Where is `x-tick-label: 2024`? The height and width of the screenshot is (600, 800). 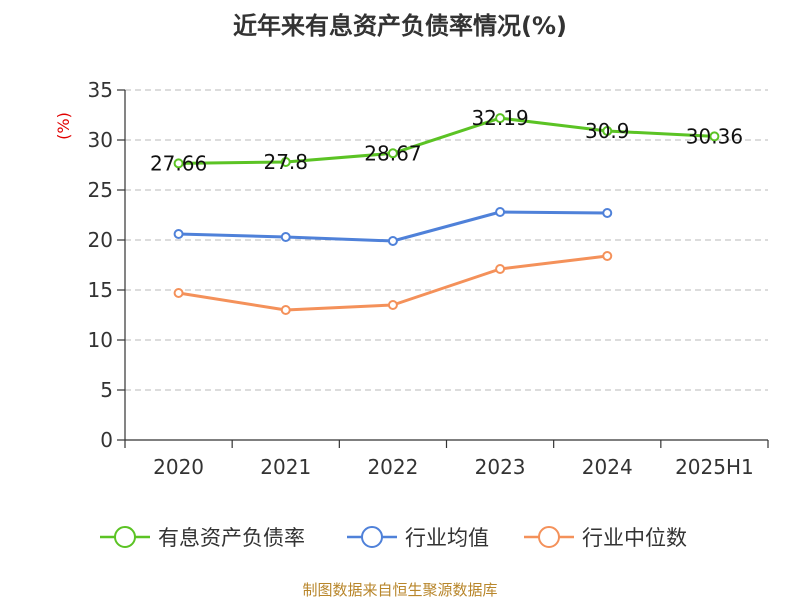
x-tick-label: 2024 is located at coordinates (607, 467).